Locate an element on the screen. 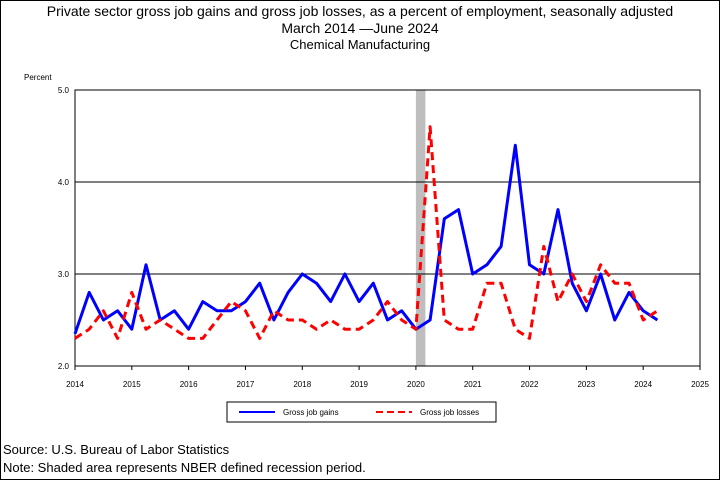 The width and height of the screenshot is (720, 480). x-tick-label-2025: 2025 is located at coordinates (700, 384).